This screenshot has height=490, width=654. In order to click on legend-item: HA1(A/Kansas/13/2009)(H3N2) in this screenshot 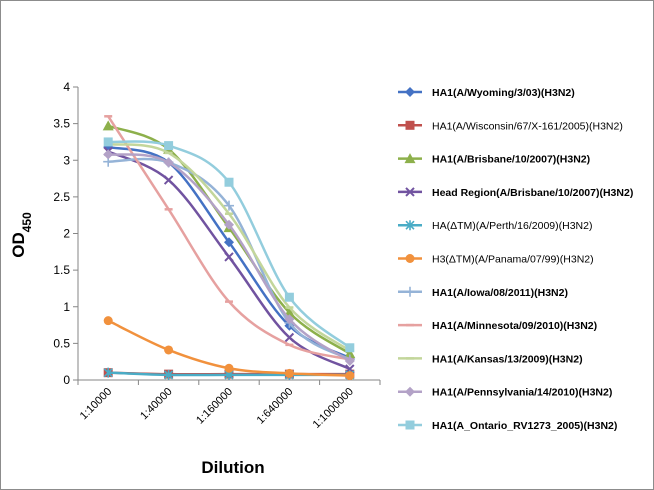, I will do `click(490, 359)`.